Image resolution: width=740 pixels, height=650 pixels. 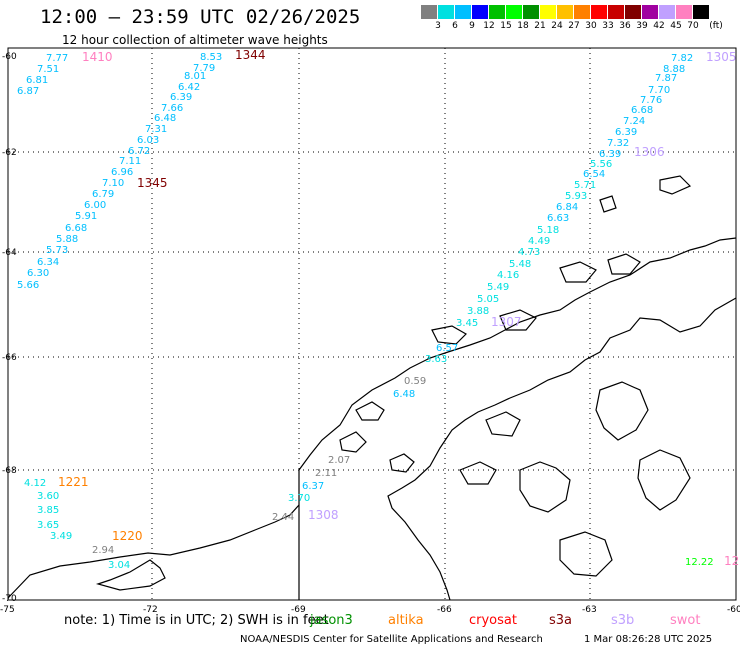 I want to click on color-scale-tick-label: 33, so click(x=608, y=26).